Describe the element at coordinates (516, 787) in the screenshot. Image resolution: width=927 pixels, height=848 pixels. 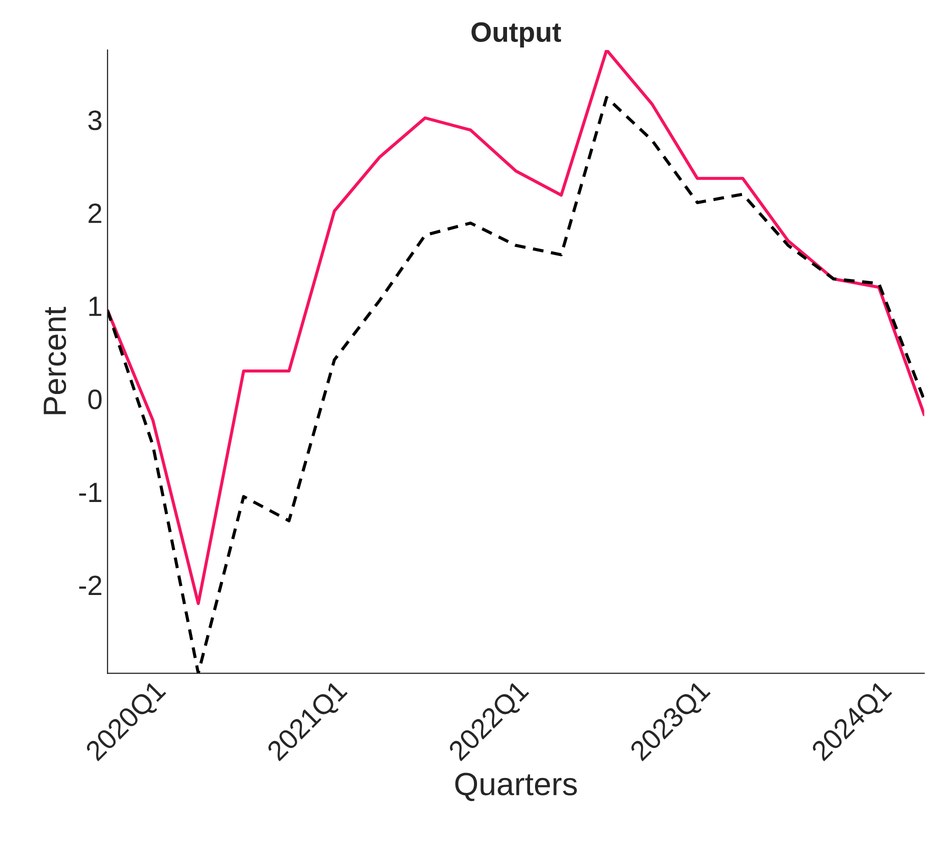
I see `x-axis-title: Quarters` at that location.